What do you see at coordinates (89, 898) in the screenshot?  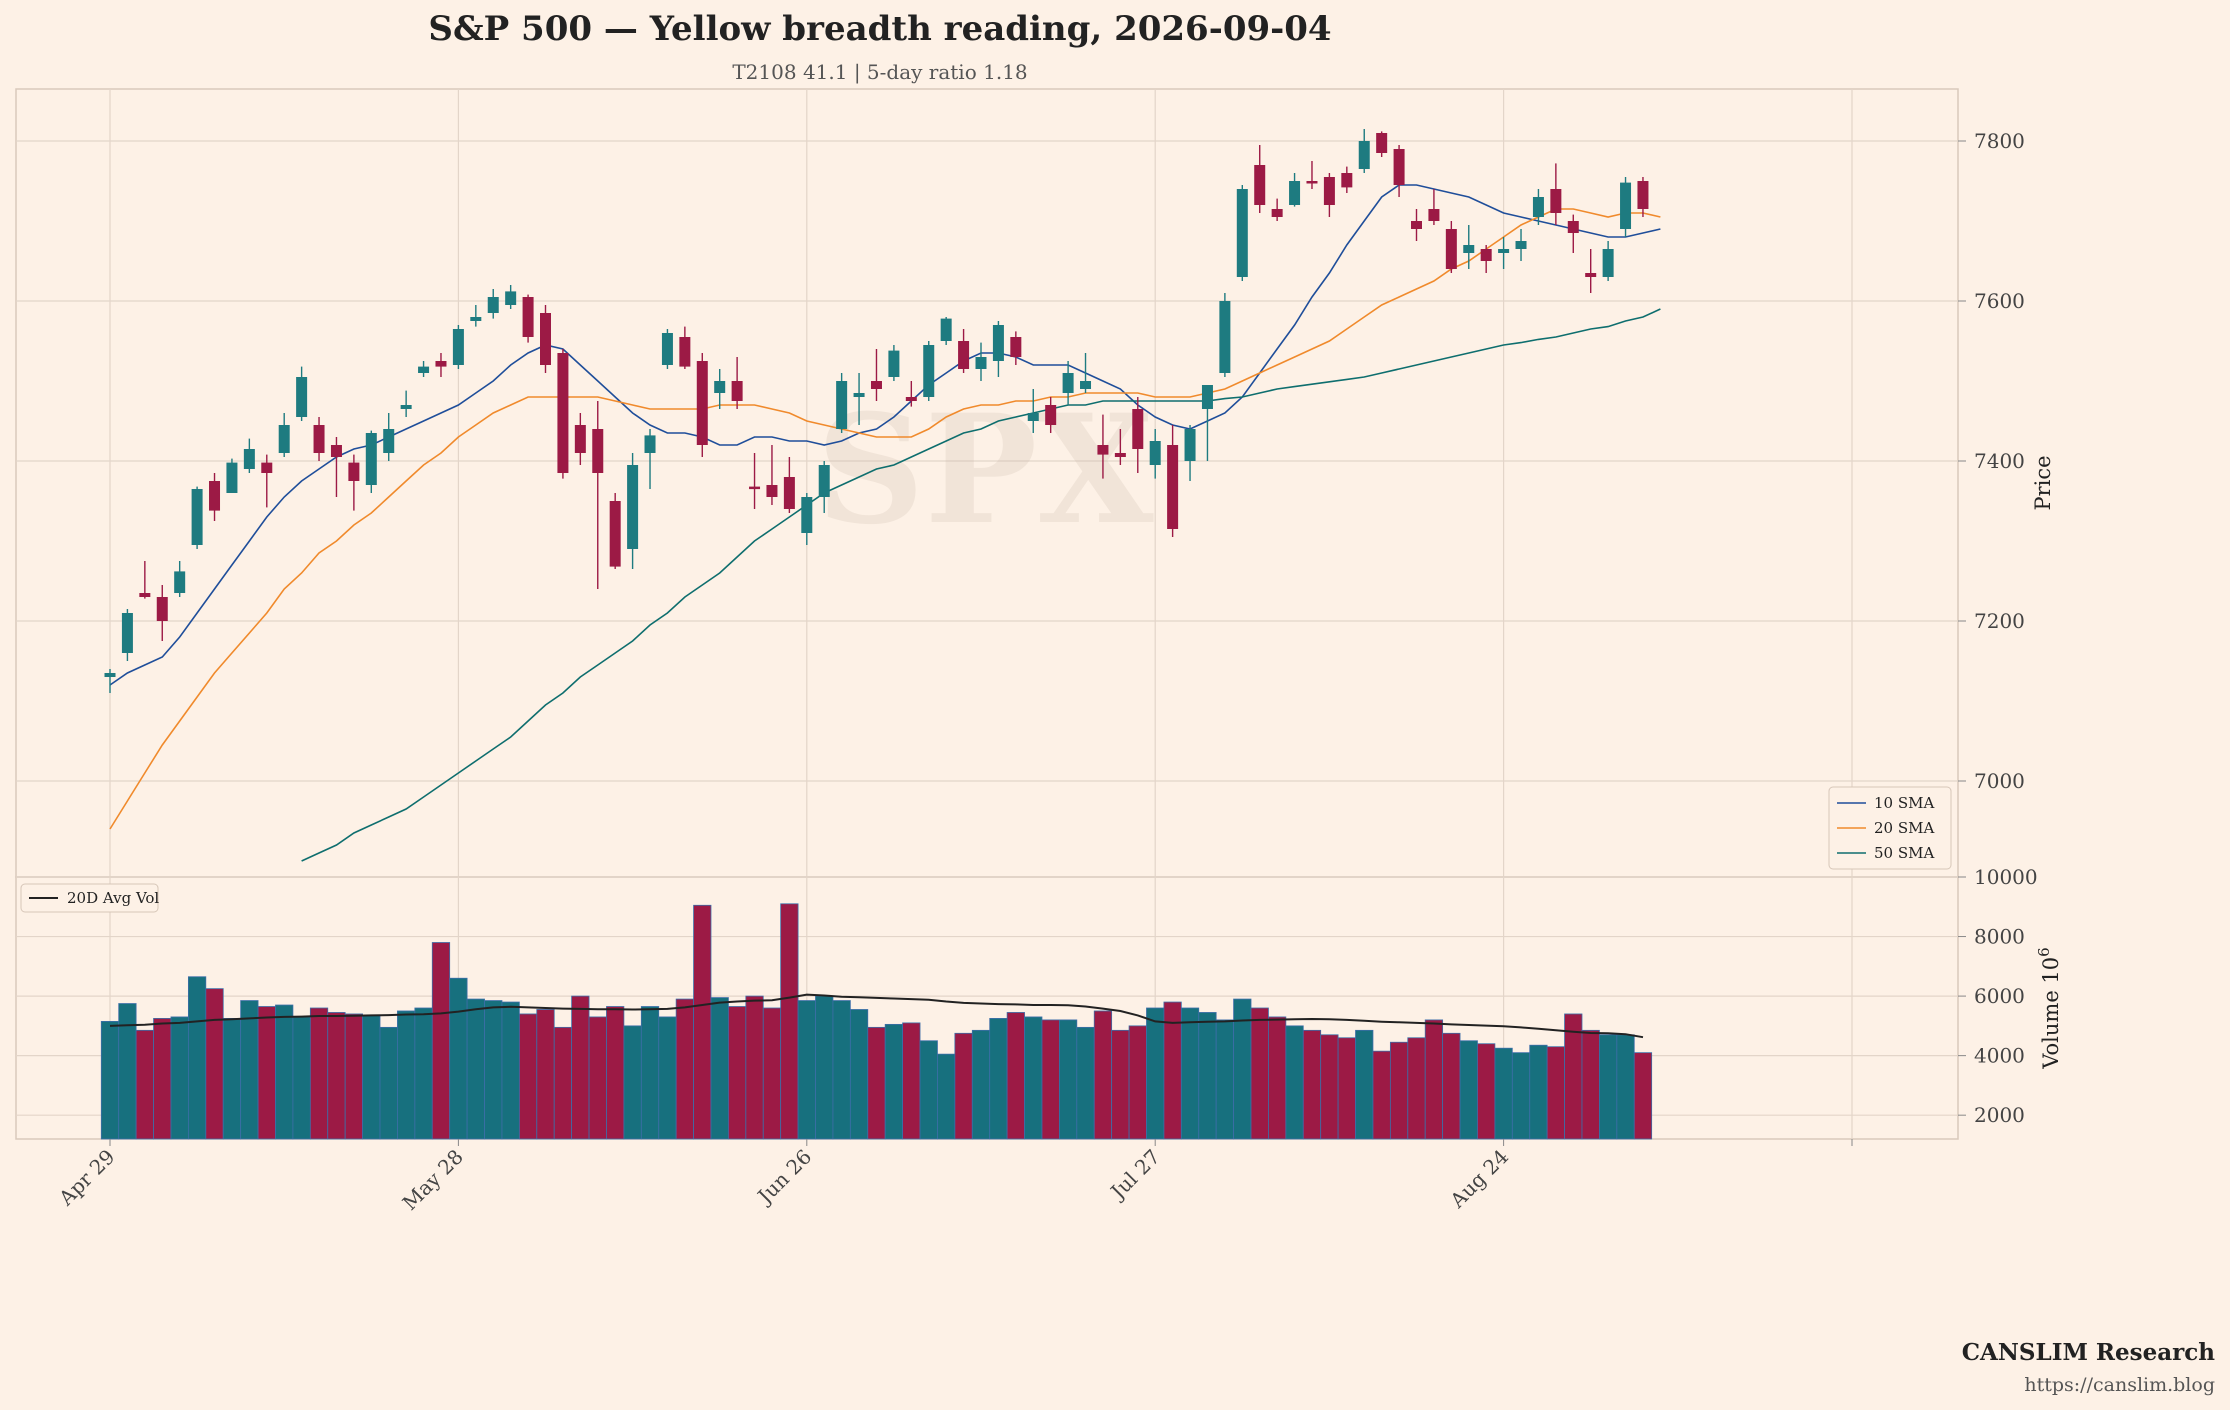 I see `volume-legend: 20D Avg Vol` at bounding box center [89, 898].